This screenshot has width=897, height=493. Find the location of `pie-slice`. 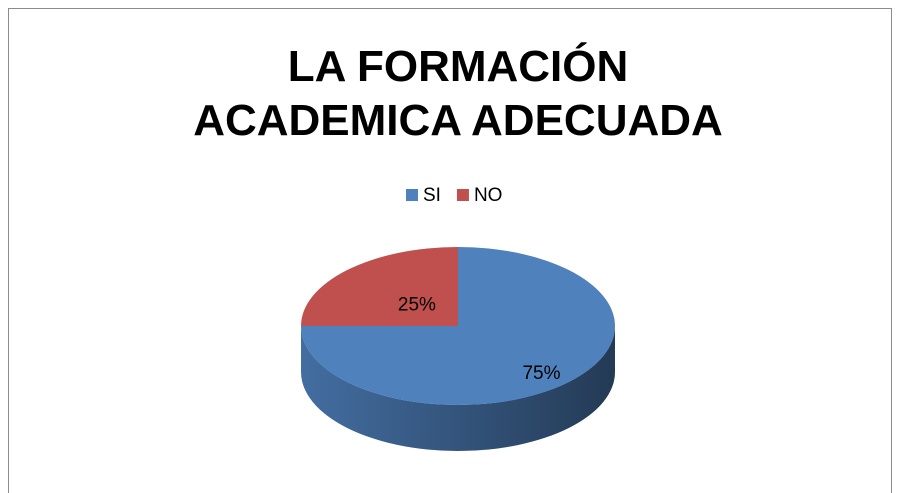

pie-slice is located at coordinates (379, 286).